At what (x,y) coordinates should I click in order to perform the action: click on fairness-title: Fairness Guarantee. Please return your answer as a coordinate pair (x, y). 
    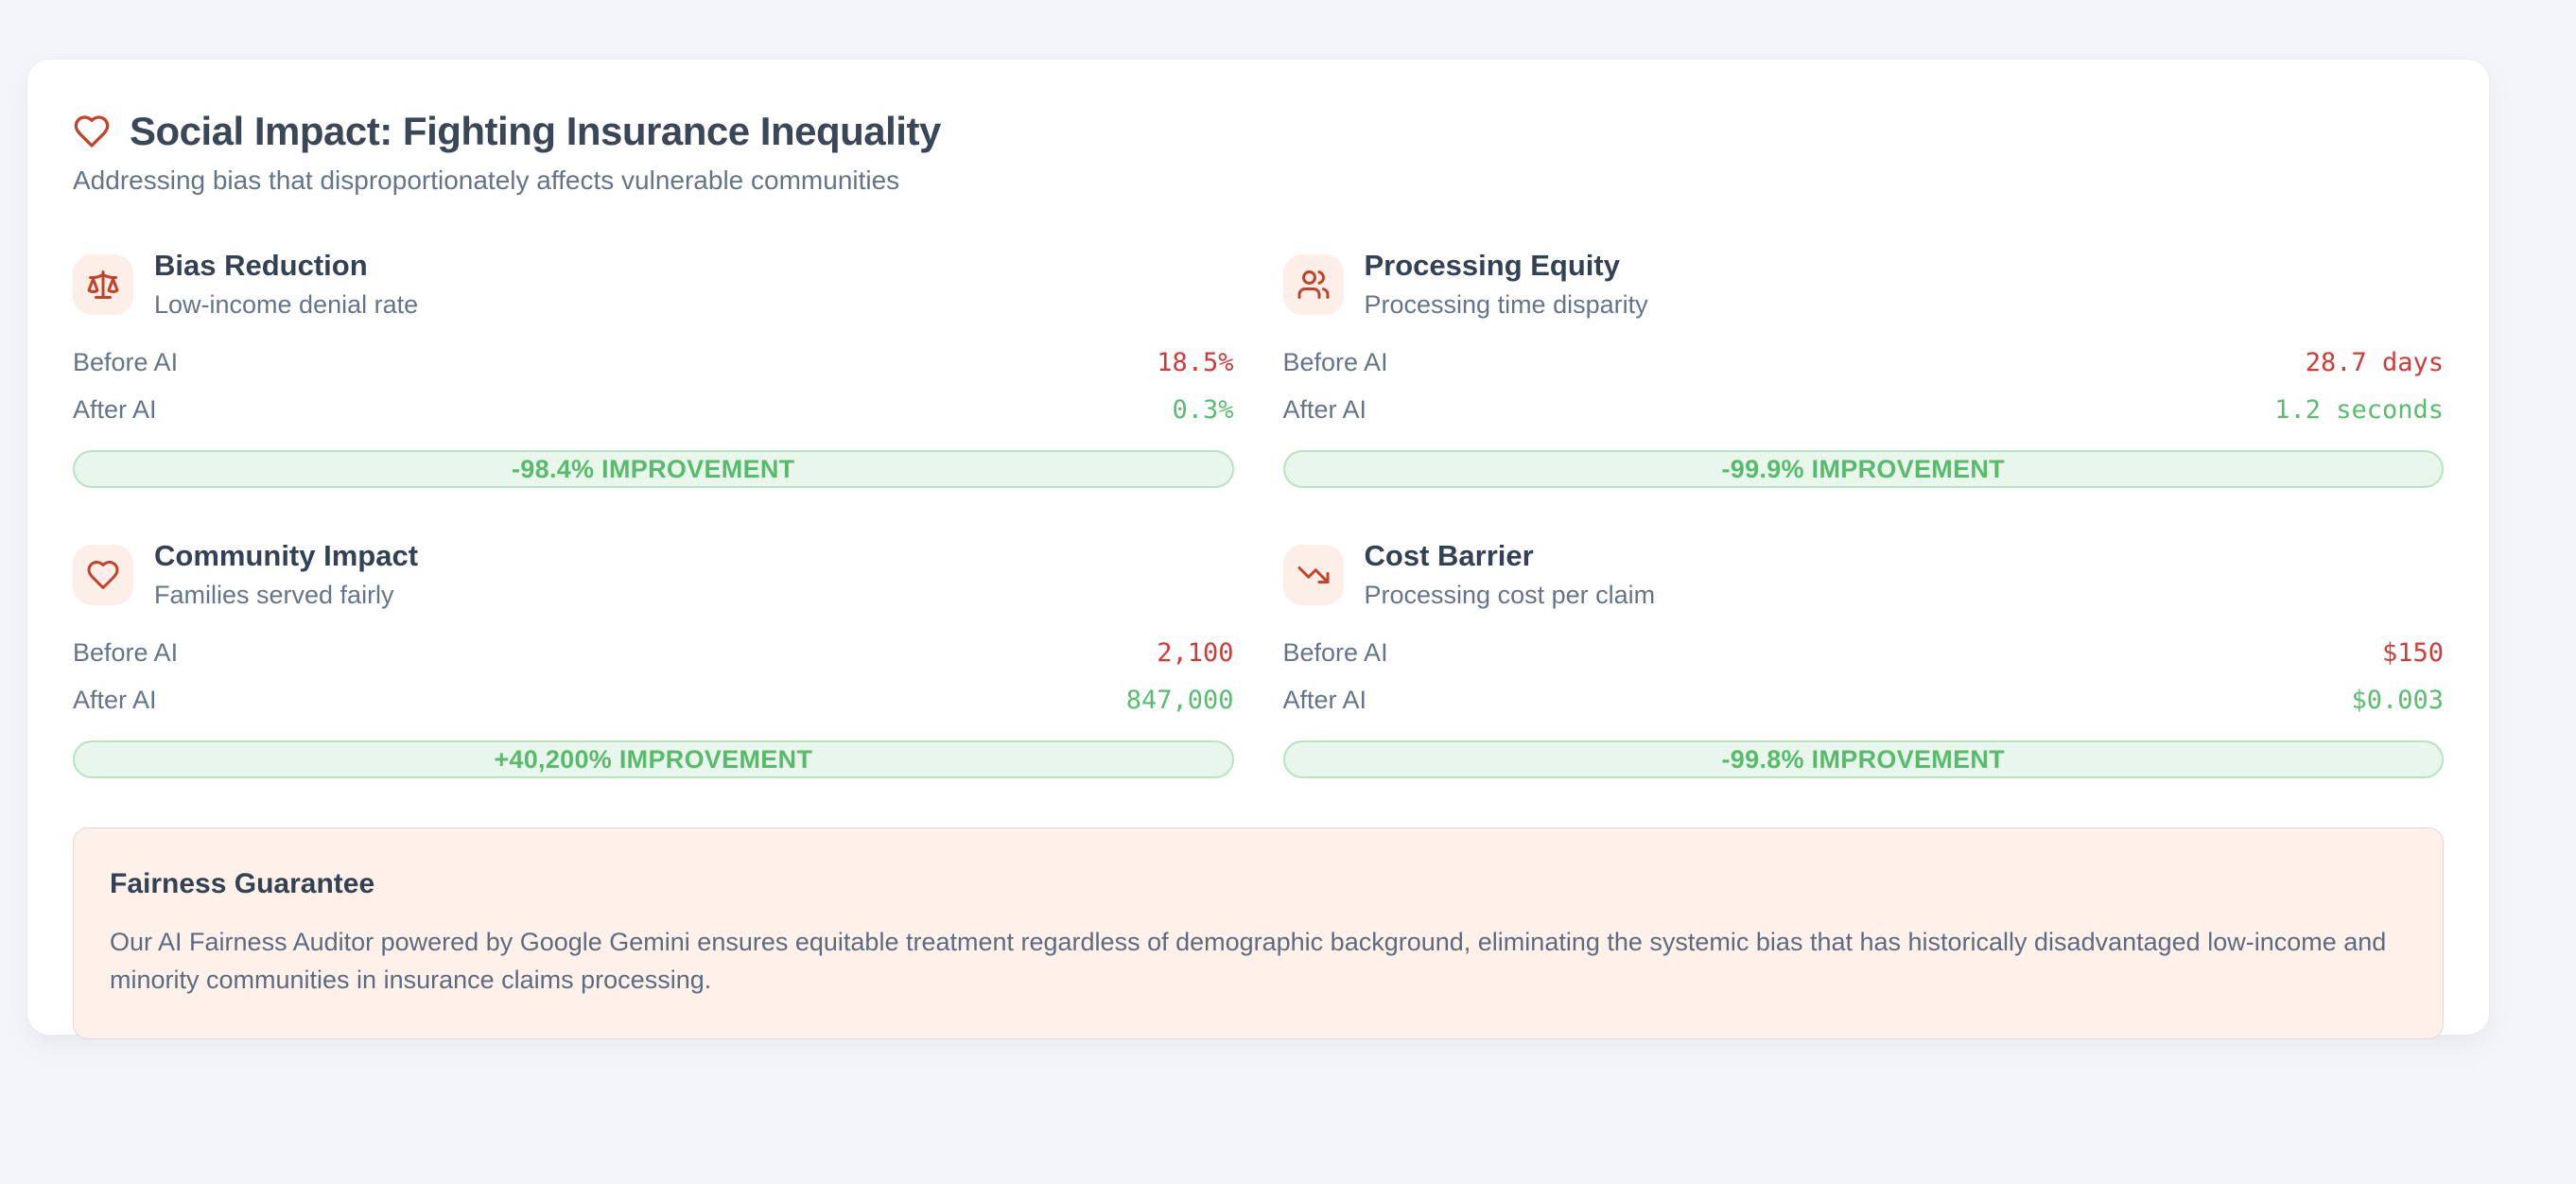
    Looking at the image, I should click on (243, 883).